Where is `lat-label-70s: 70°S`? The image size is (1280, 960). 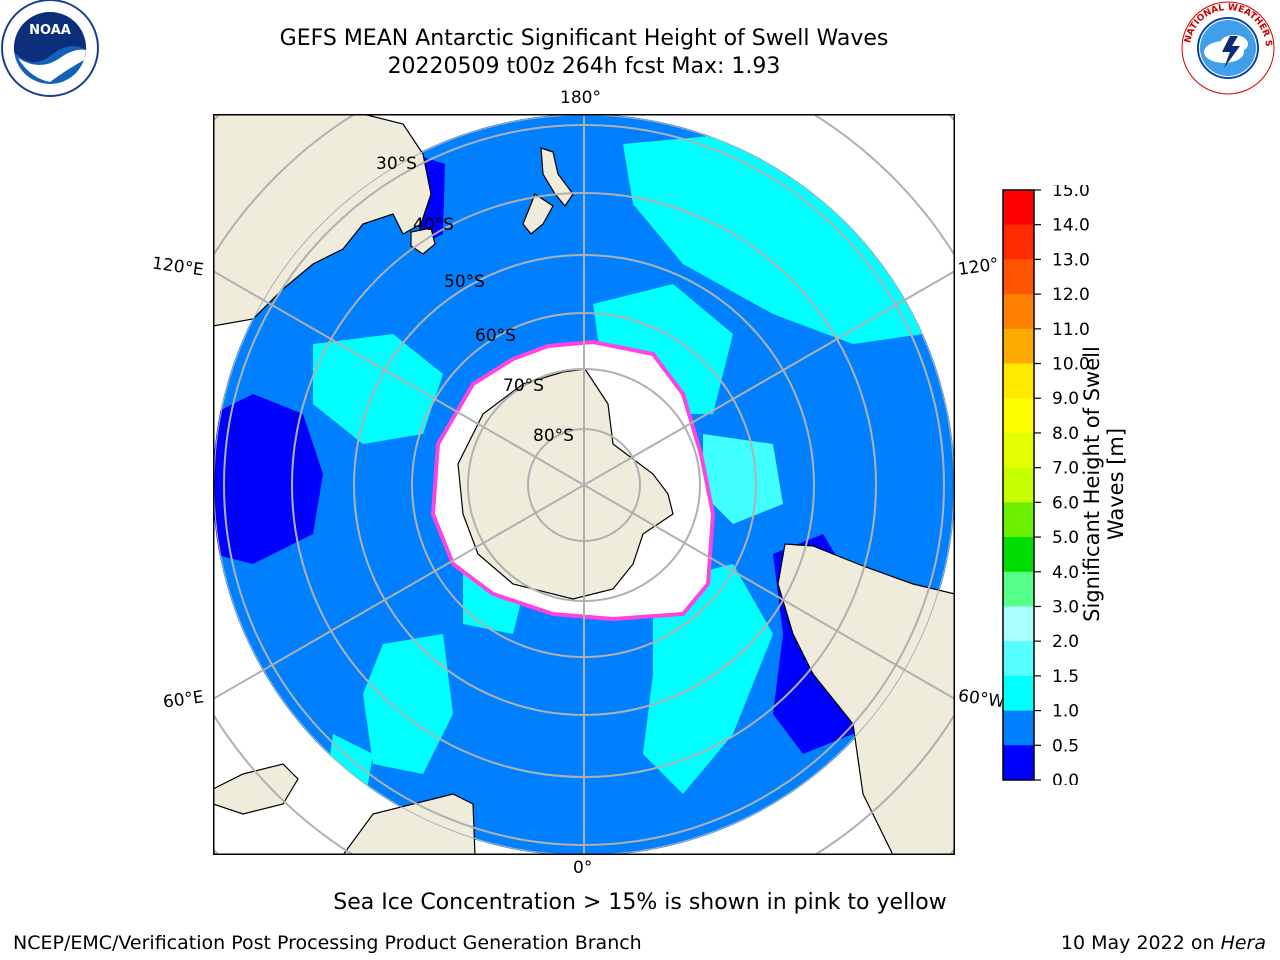
lat-label-70s: 70°S is located at coordinates (523, 386).